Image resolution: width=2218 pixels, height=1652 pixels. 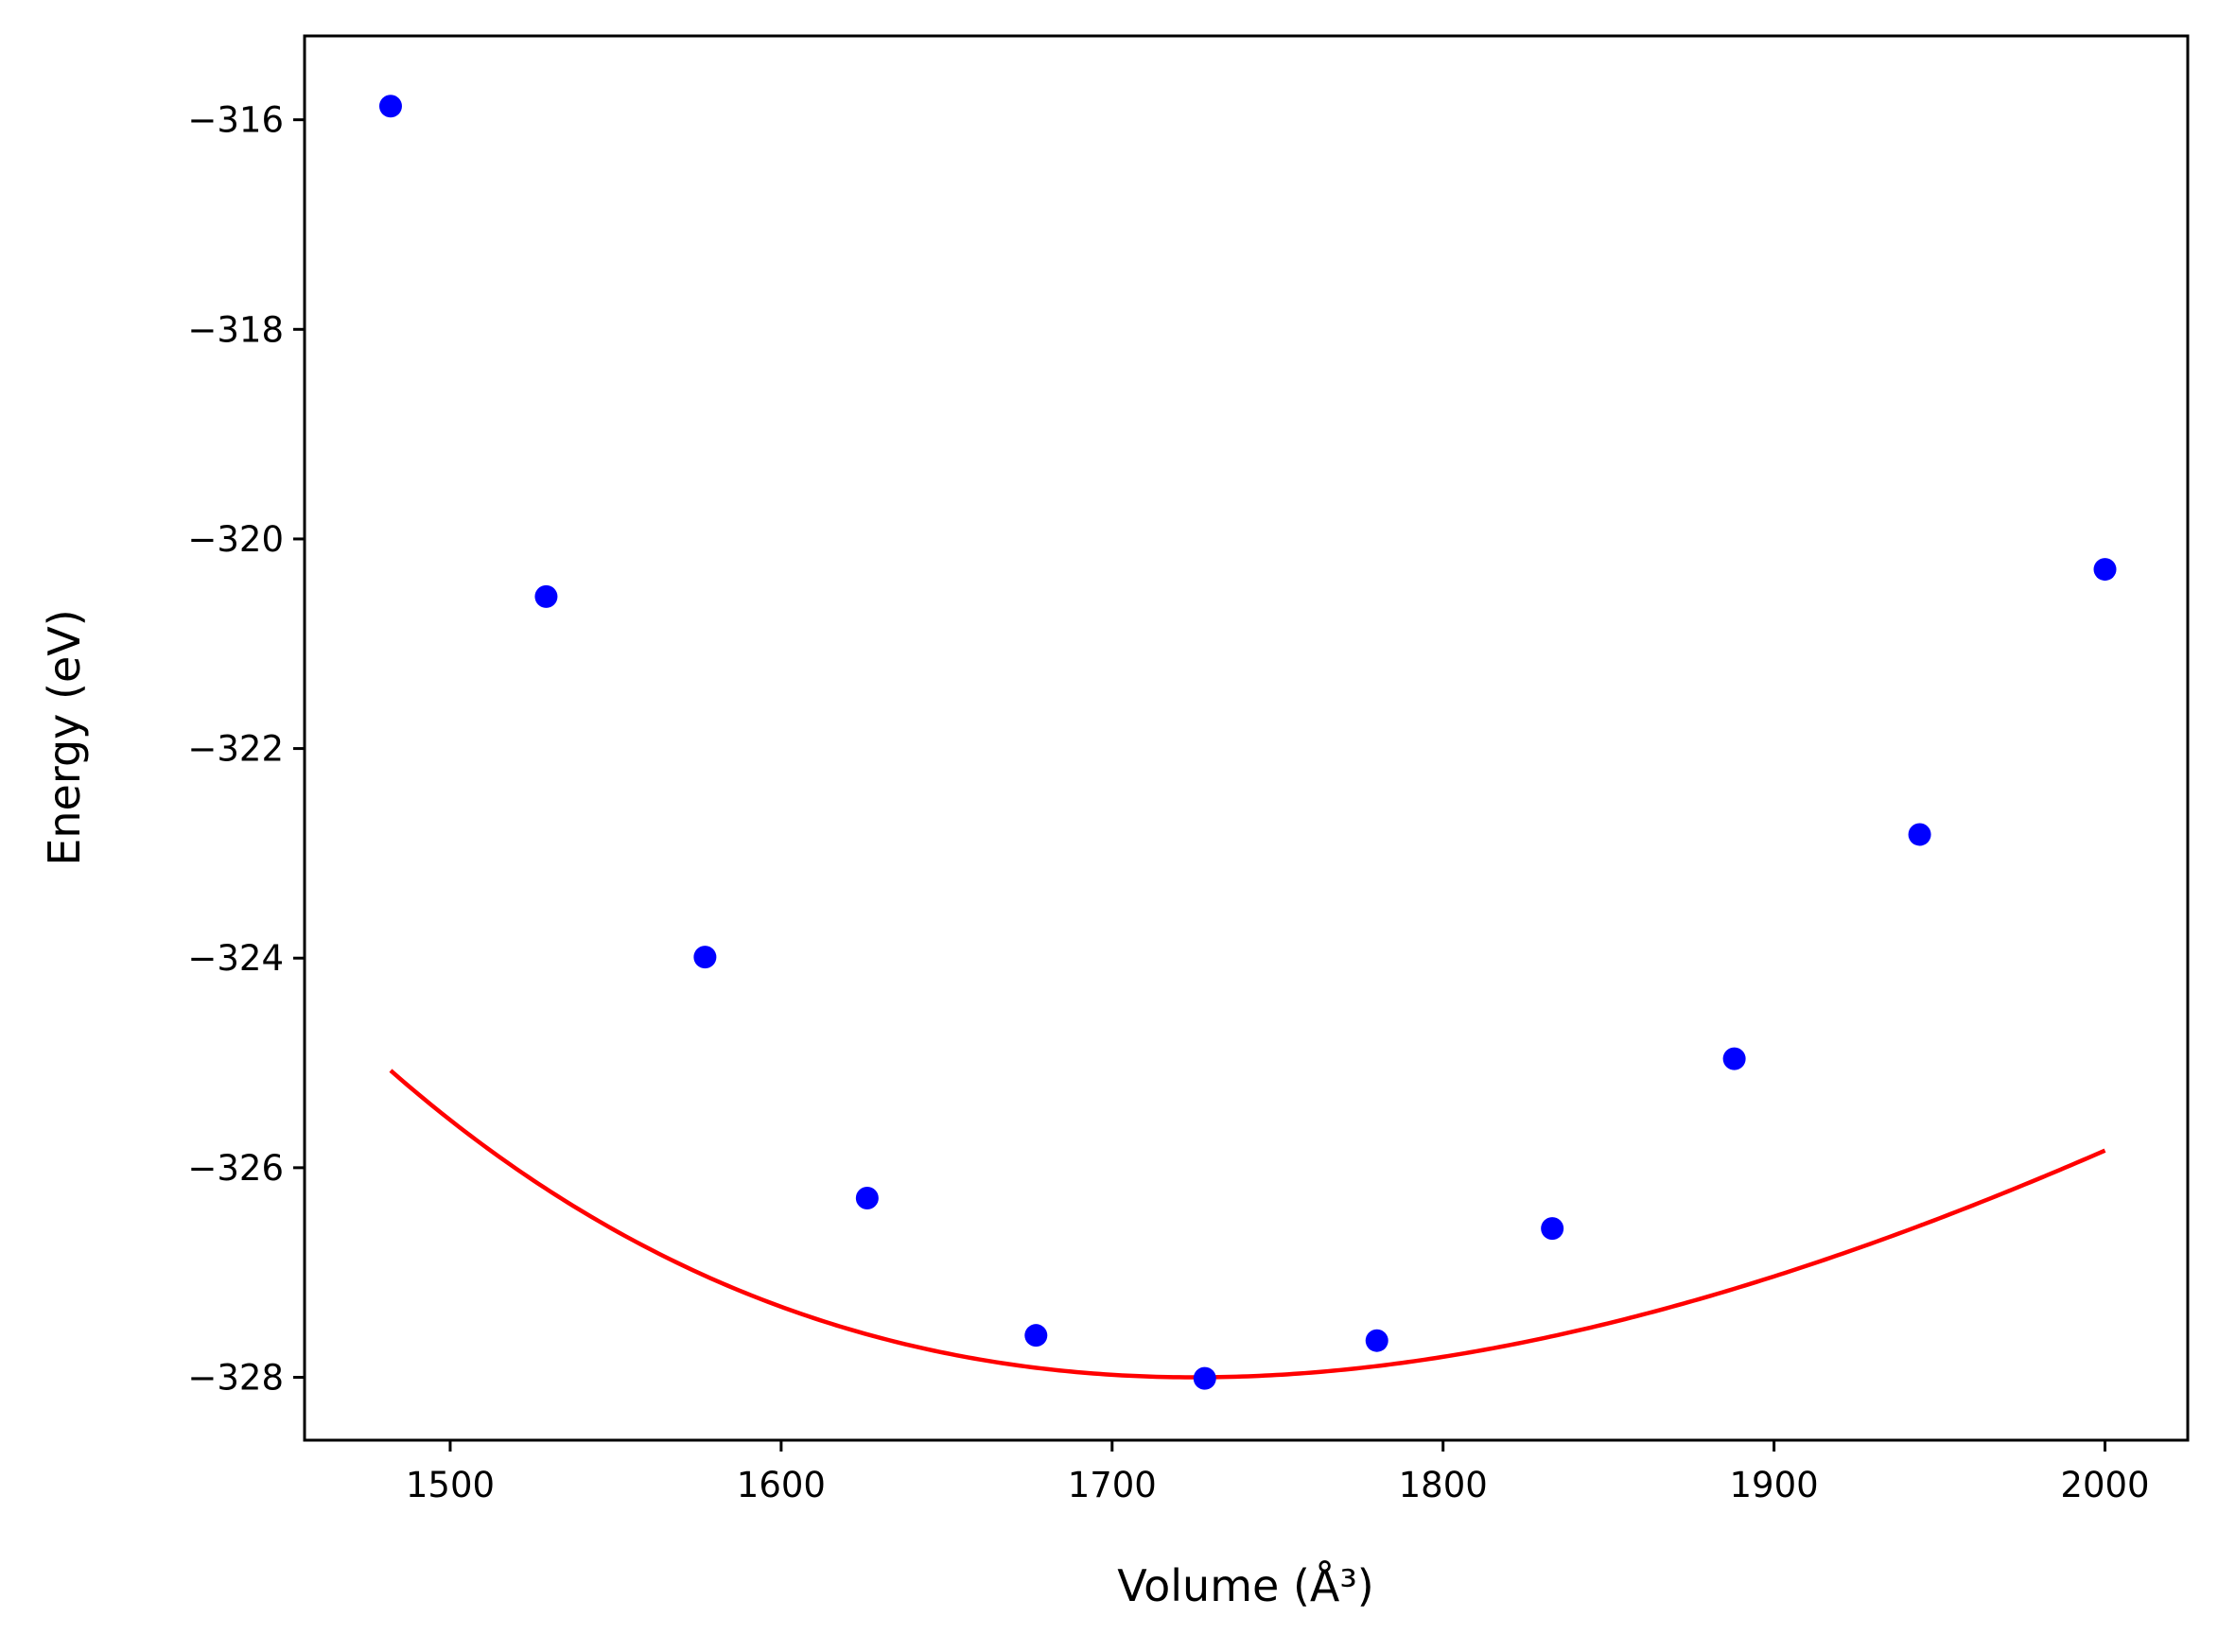 What do you see at coordinates (1278, 1473) in the screenshot?
I see `x-axis-ticks: 1500 1600 1700 1800 1900 2000` at bounding box center [1278, 1473].